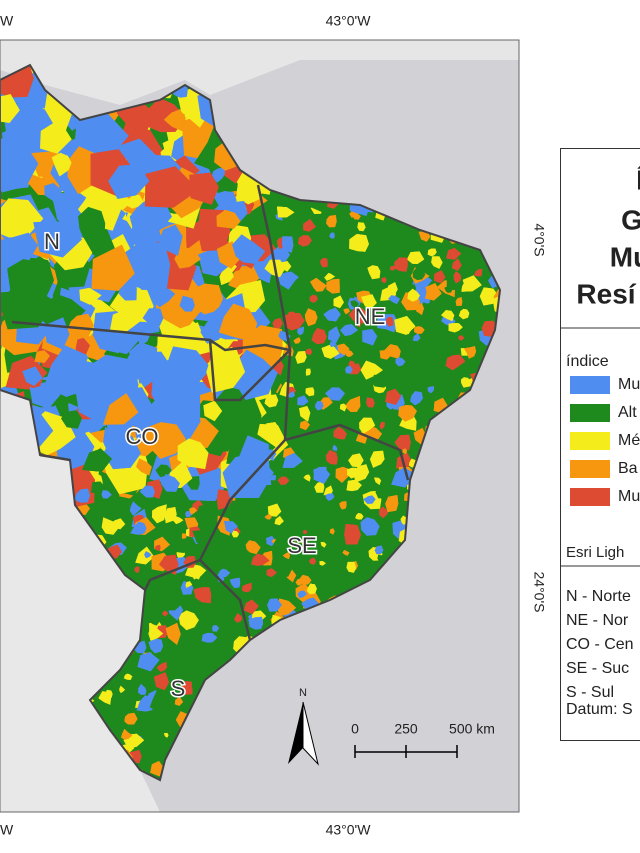 The width and height of the screenshot is (640, 853). I want to click on legend-swatch, so click(590, 385).